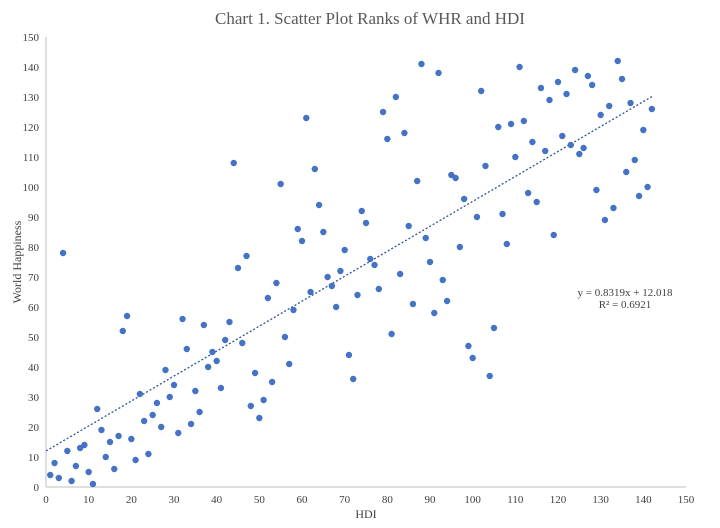 The height and width of the screenshot is (528, 720). I want to click on y-tick-label: 20, so click(34, 428).